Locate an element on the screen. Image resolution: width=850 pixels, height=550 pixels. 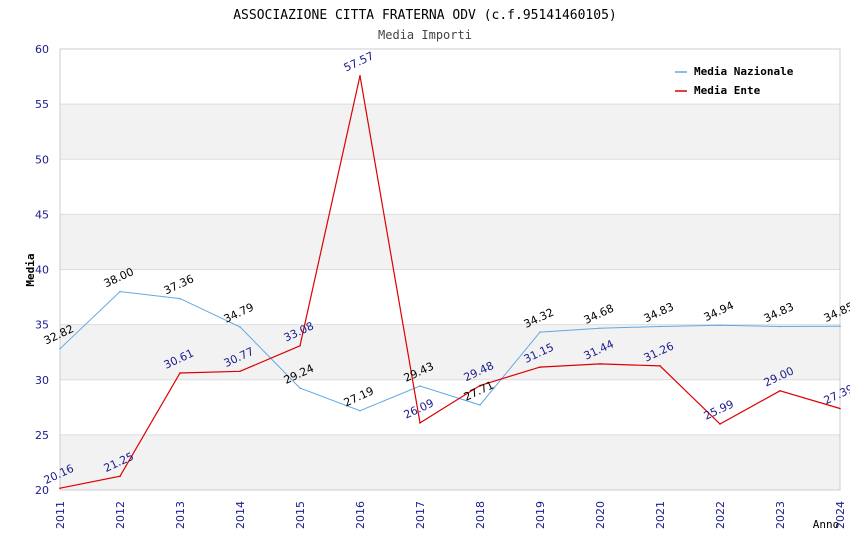
x-tick-label: 2015 is located at coordinates (300, 515).